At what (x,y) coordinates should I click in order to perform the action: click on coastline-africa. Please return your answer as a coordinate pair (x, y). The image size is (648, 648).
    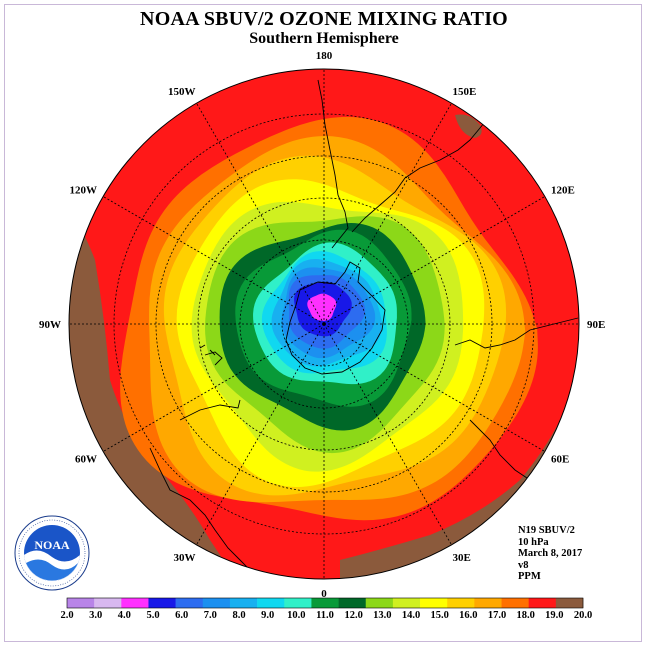
    Looking at the image, I should click on (516, 399).